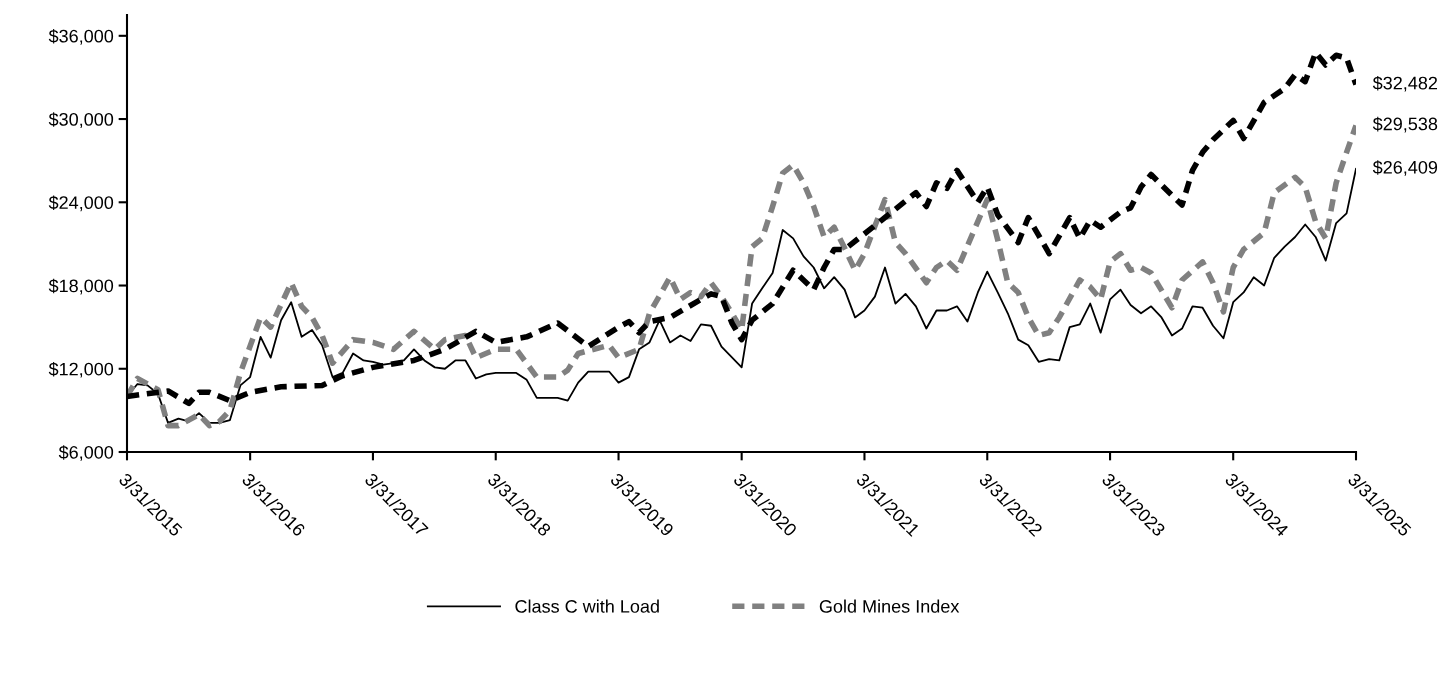 The height and width of the screenshot is (673, 1445). I want to click on annotation: $26,409, so click(1405, 168).